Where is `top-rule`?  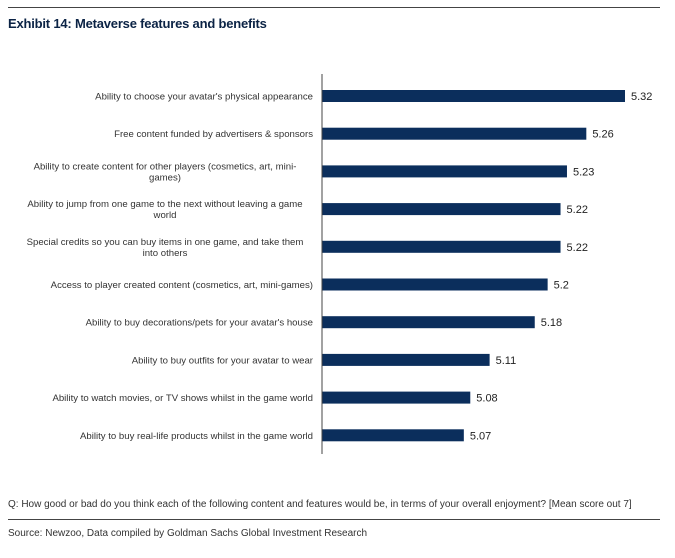
top-rule is located at coordinates (334, 7).